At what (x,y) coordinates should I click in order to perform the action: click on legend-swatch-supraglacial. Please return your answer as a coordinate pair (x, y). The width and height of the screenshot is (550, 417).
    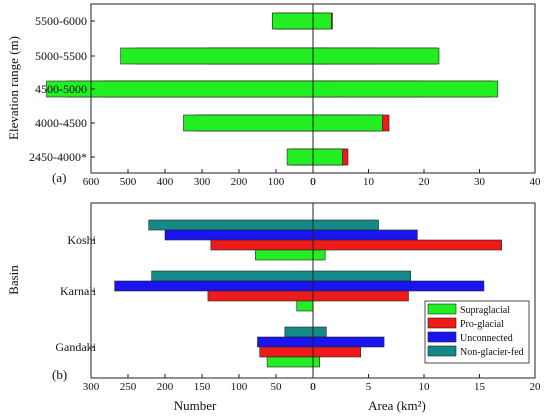
    Looking at the image, I should click on (442, 309).